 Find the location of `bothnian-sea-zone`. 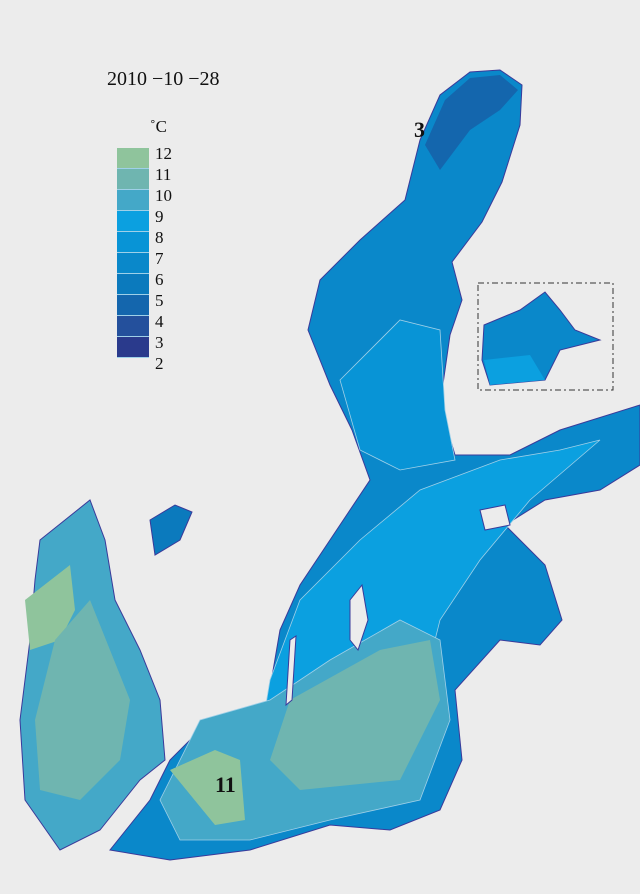

bothnian-sea-zone is located at coordinates (397, 395).